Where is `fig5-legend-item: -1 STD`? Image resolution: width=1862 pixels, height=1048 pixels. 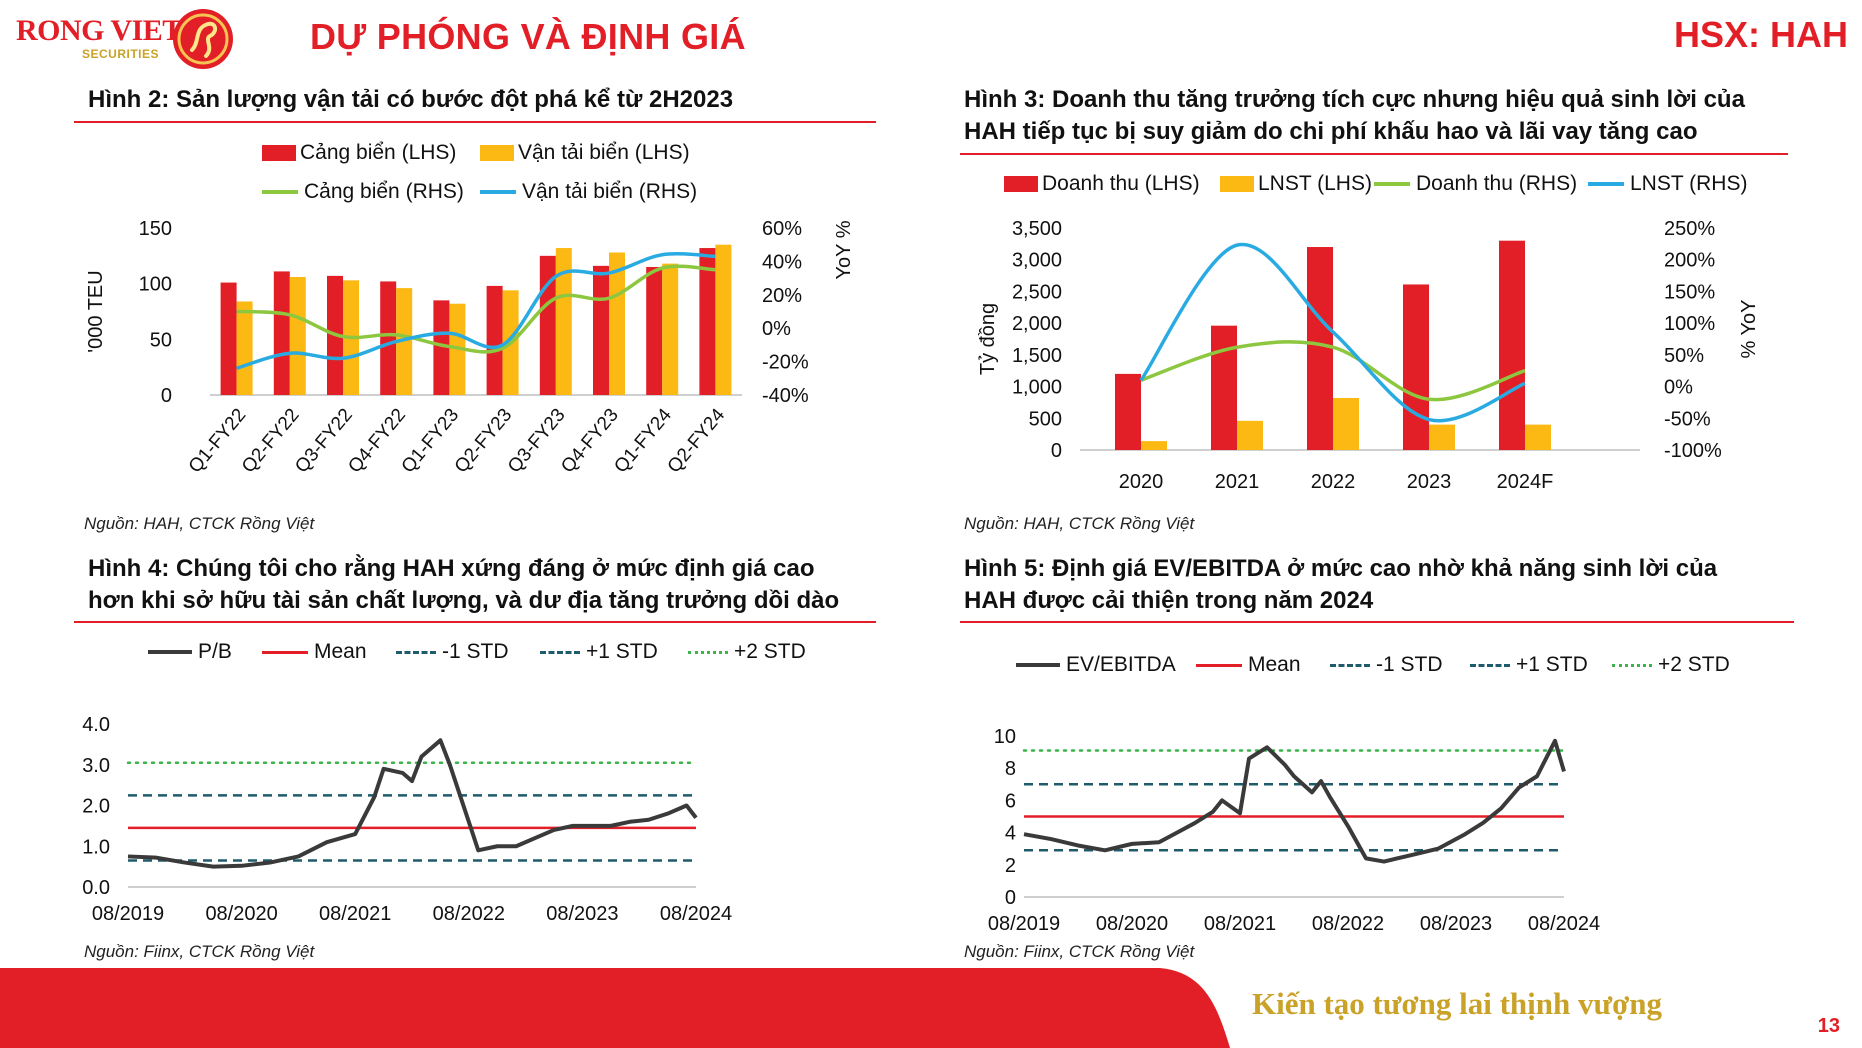
fig5-legend-item: -1 STD is located at coordinates (1386, 665).